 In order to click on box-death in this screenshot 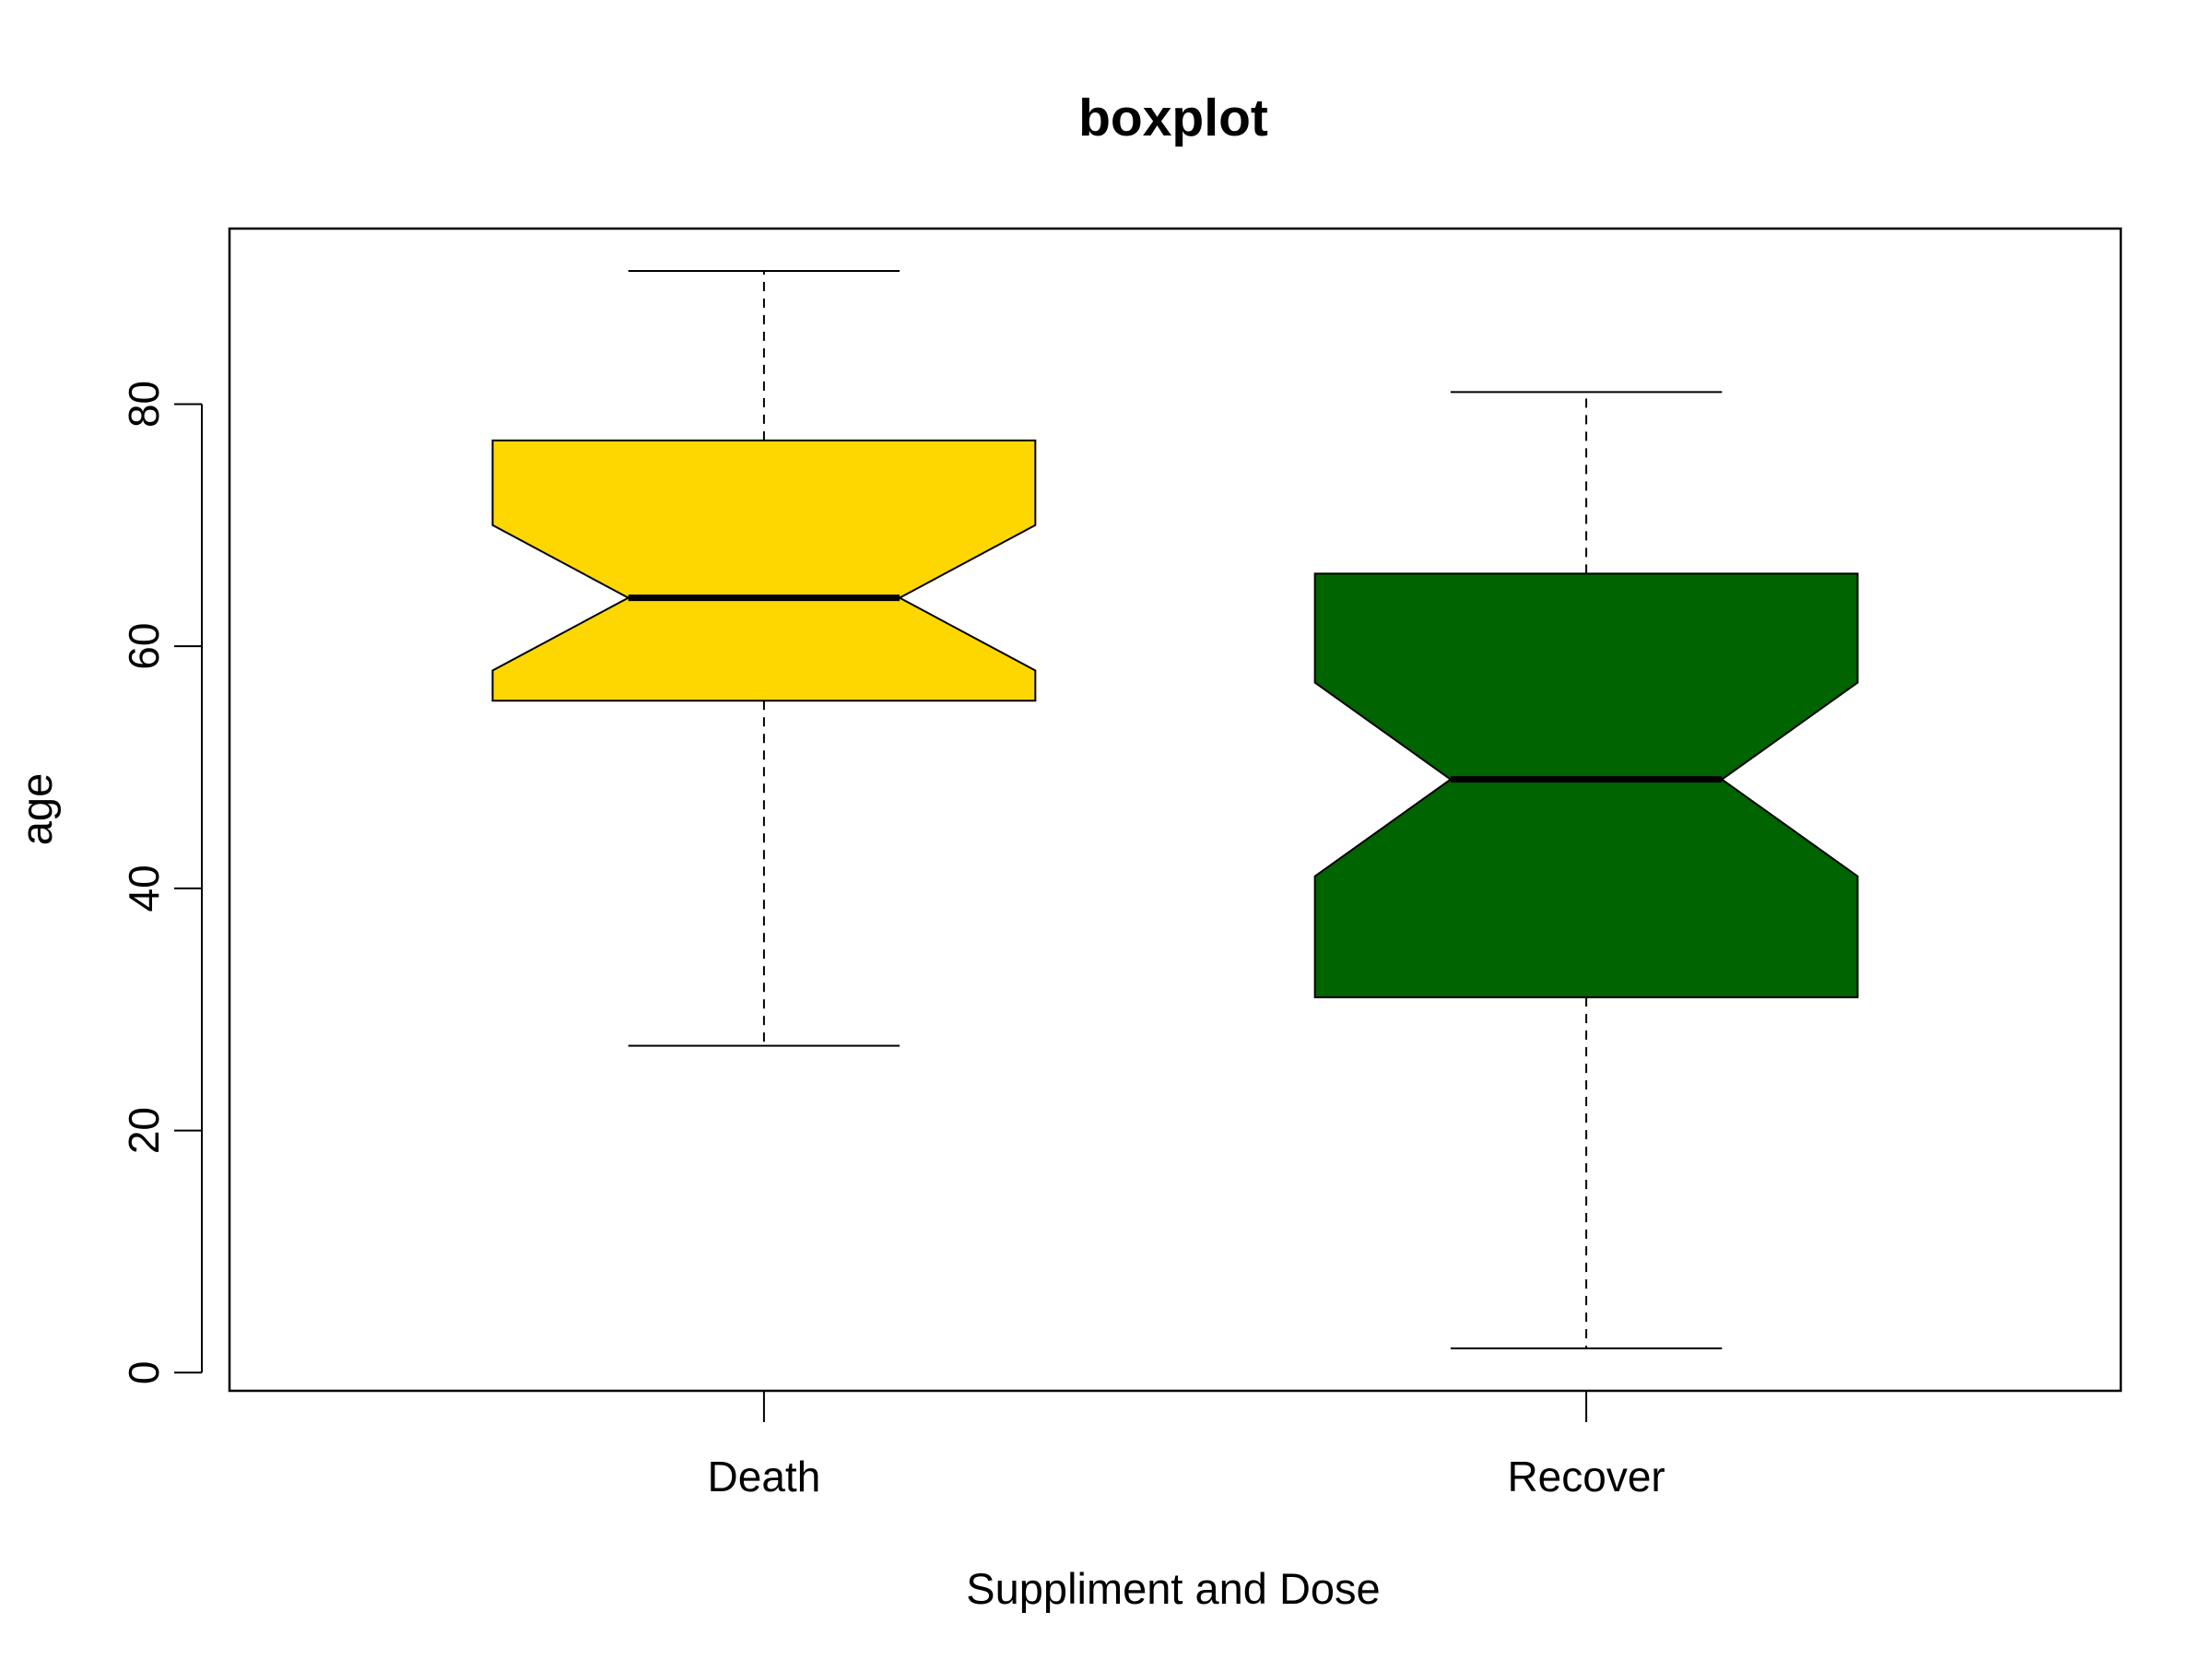, I will do `click(764, 658)`.